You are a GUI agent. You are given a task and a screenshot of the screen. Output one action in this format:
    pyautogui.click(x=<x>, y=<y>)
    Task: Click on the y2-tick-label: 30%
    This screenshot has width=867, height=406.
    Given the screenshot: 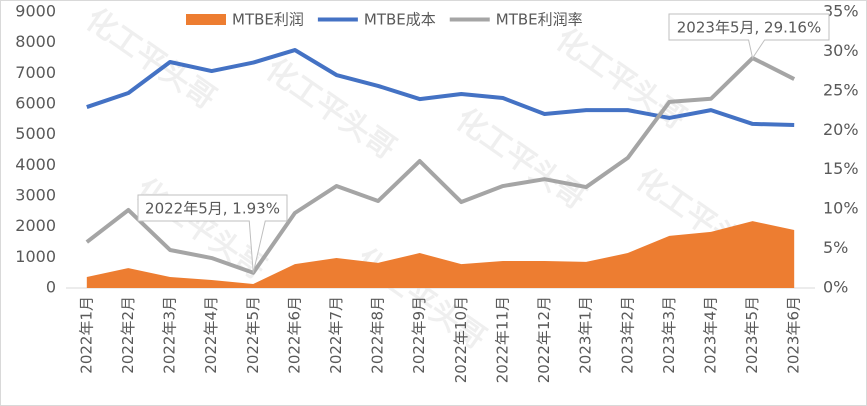 What is the action you would take?
    pyautogui.click(x=841, y=50)
    